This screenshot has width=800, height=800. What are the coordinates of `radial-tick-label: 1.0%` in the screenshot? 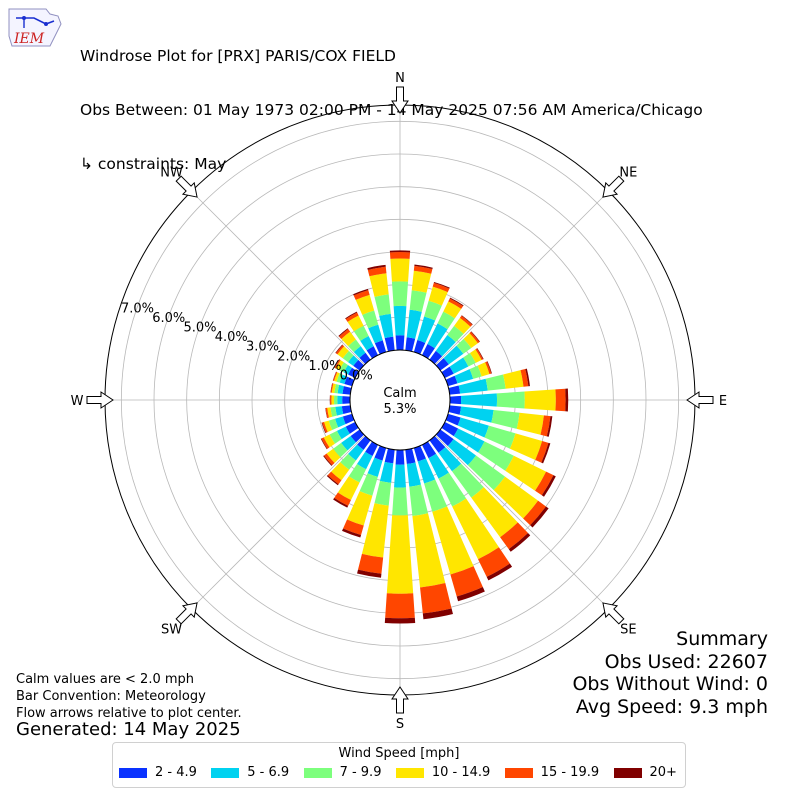 It's located at (324, 366).